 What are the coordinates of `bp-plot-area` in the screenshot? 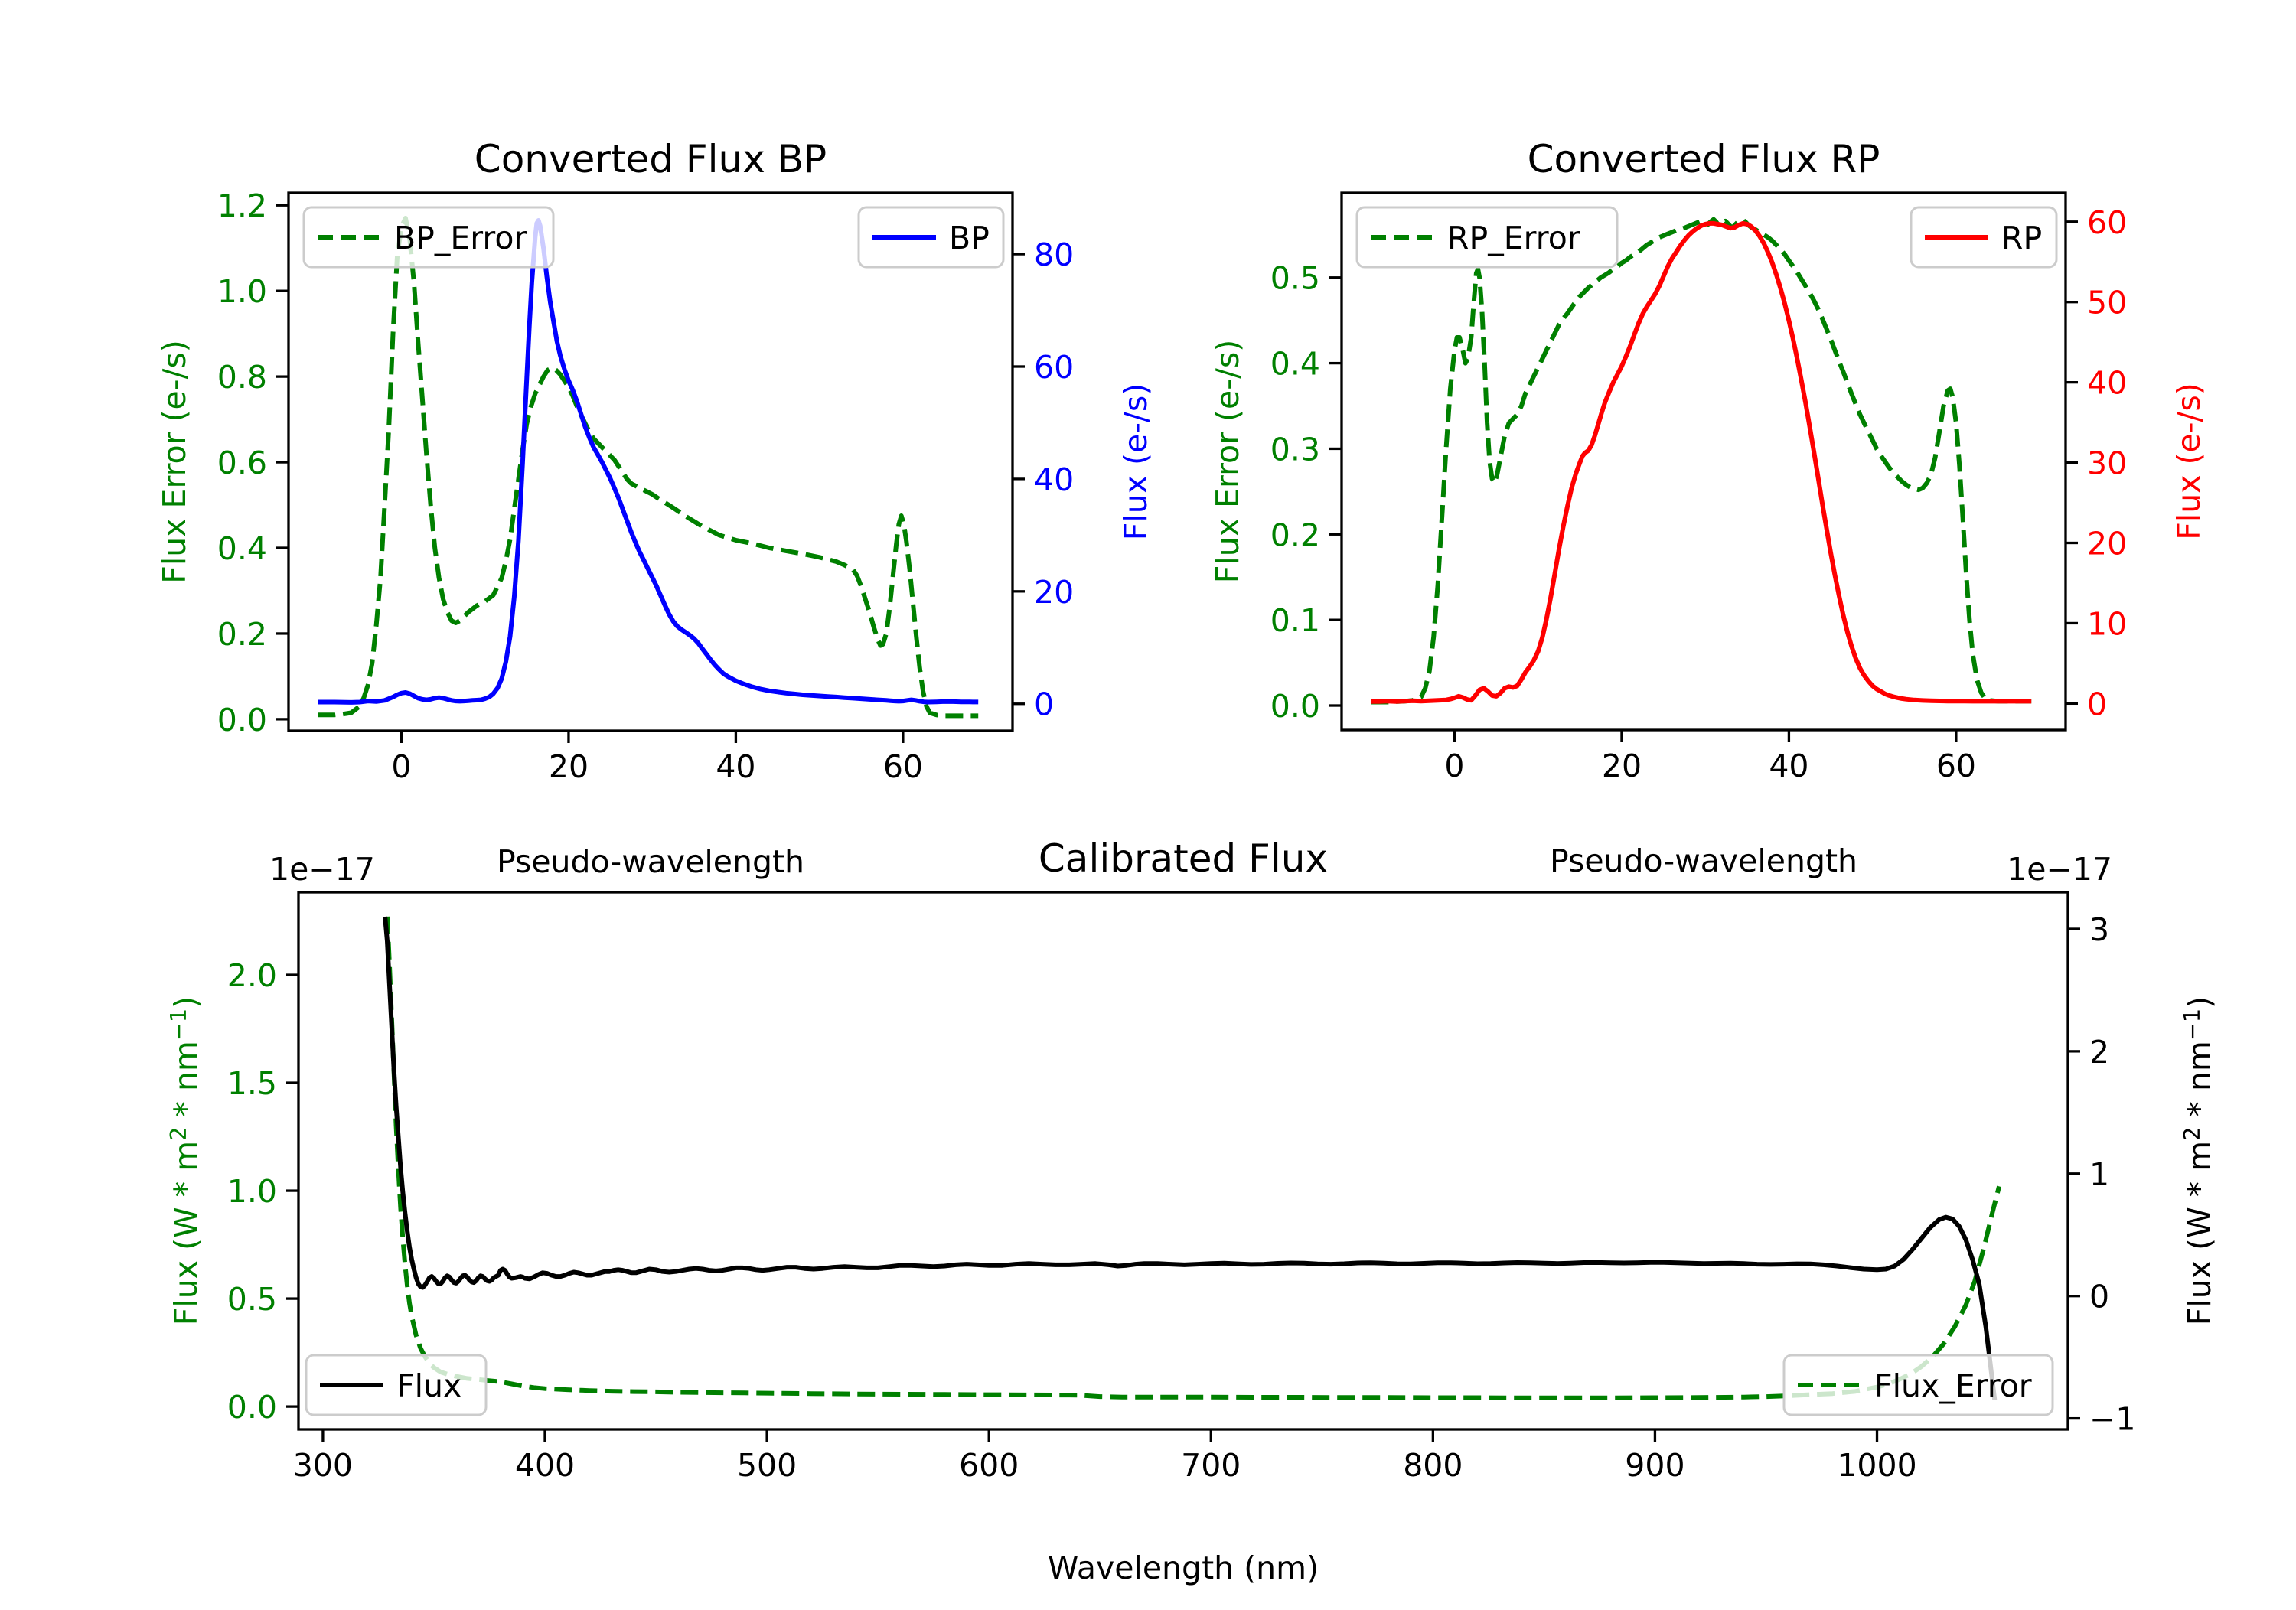 It's located at (648, 468).